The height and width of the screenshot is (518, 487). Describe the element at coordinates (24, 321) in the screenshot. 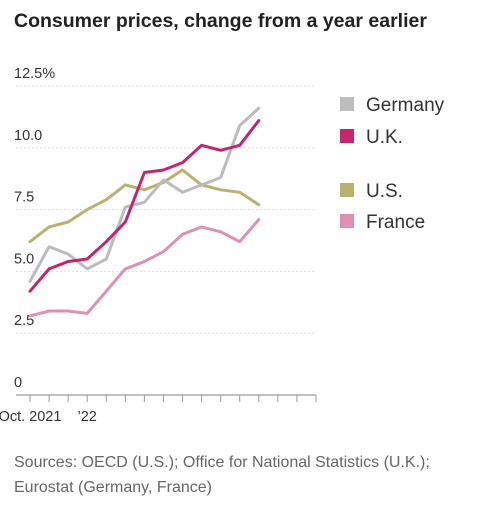

I see `y-tick-label: 2.5` at that location.